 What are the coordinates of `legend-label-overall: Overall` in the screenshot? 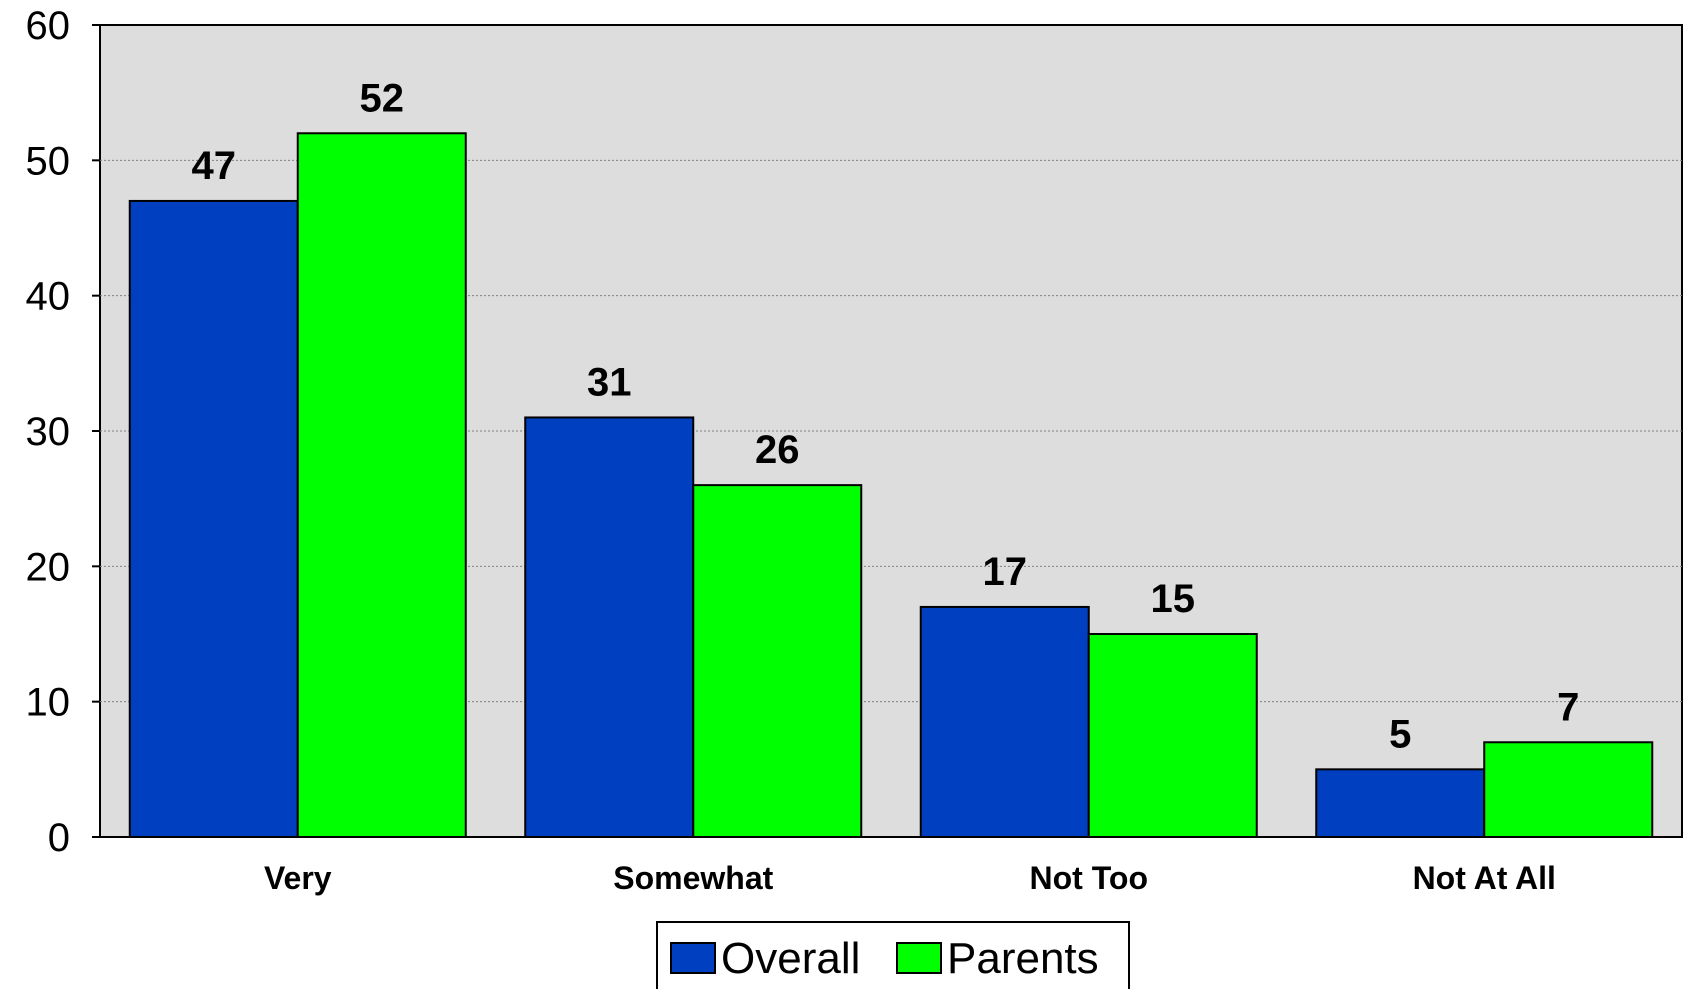 It's located at (790, 958).